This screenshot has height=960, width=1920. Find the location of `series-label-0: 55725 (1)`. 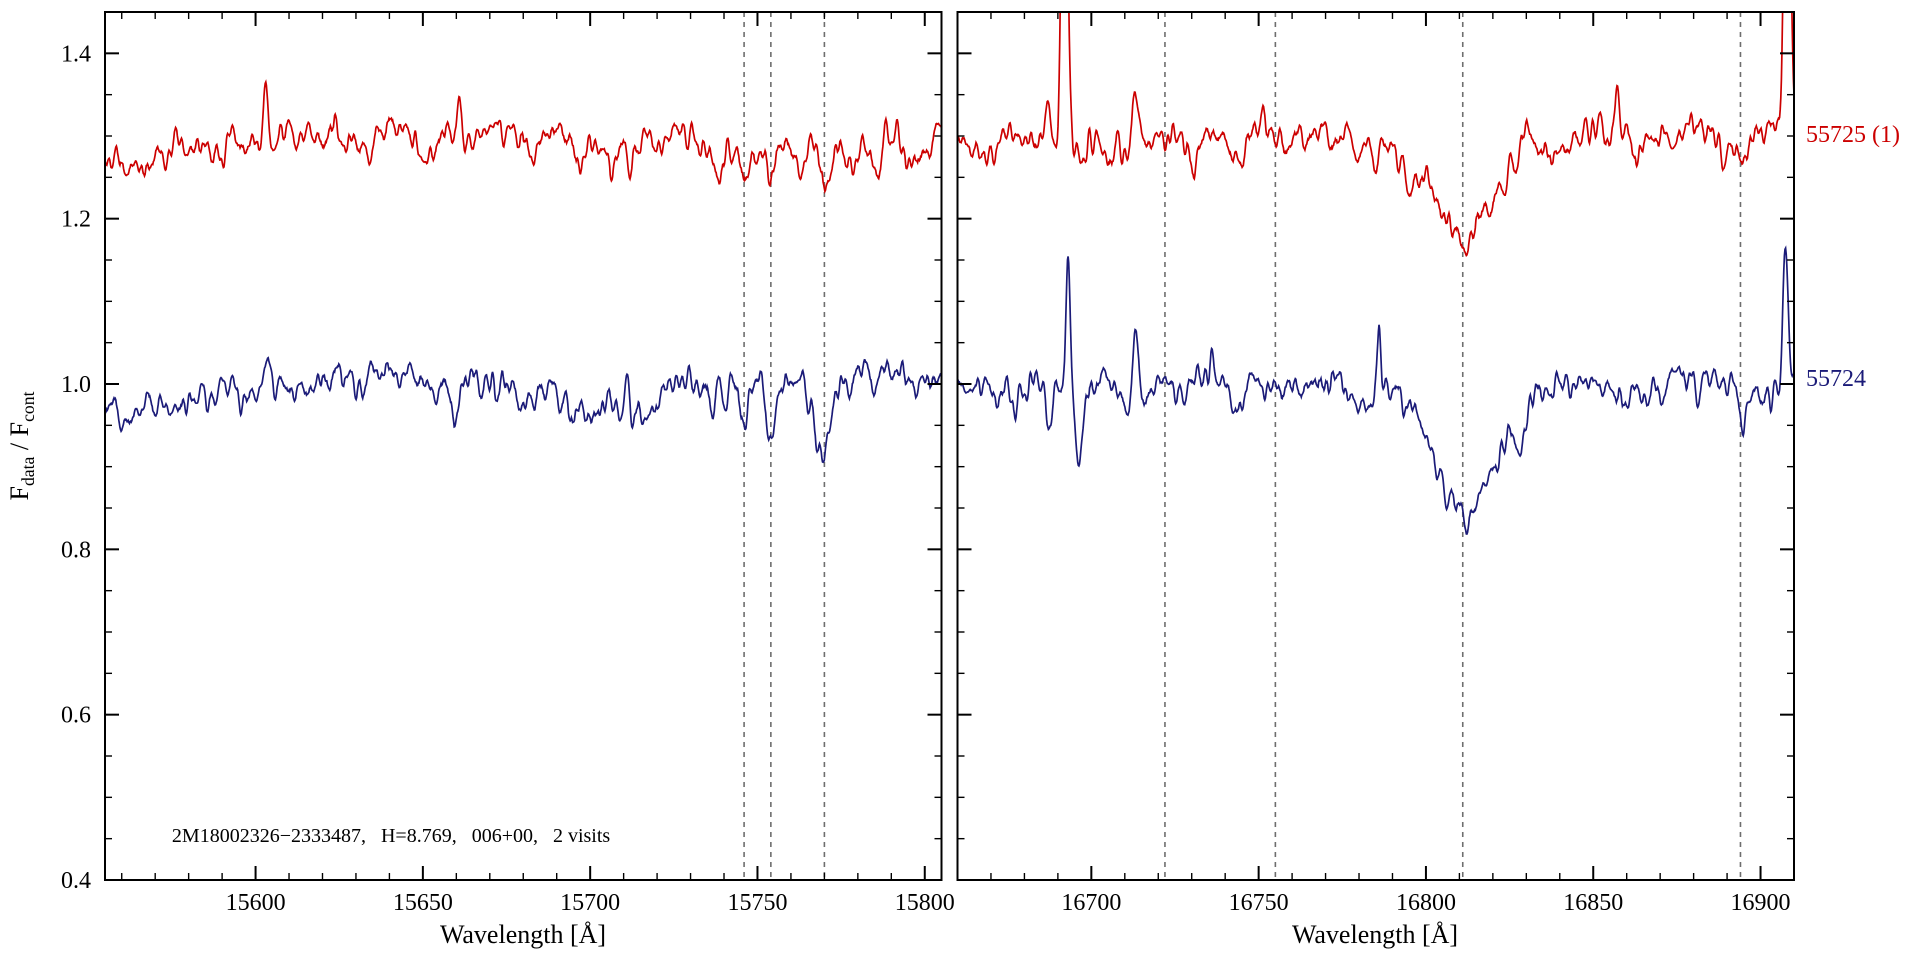

series-label-0: 55725 (1) is located at coordinates (1853, 135).